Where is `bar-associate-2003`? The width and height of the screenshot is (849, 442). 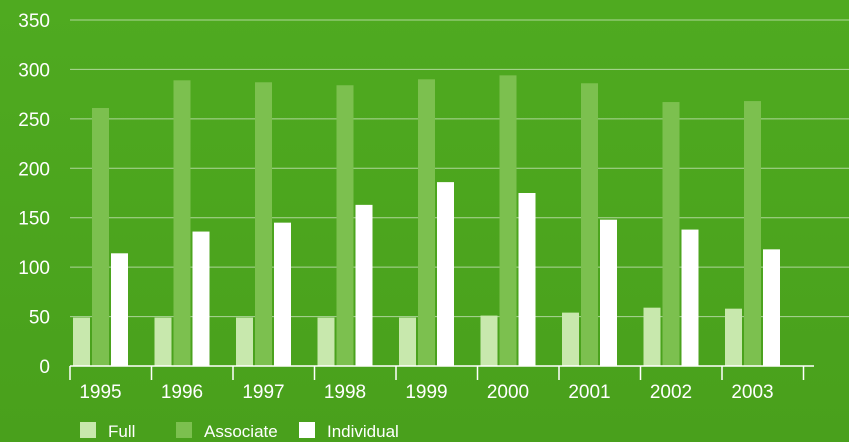 bar-associate-2003 is located at coordinates (752, 233).